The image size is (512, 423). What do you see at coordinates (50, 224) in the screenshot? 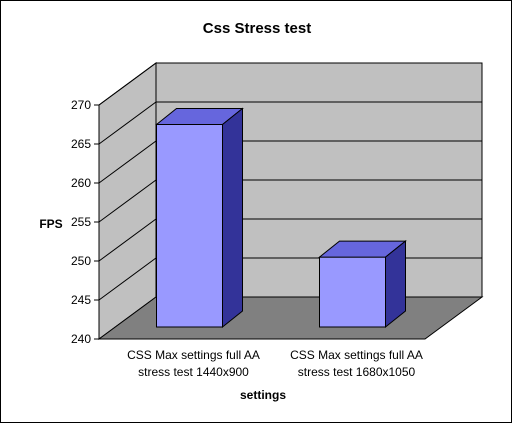
I see `y-axis-label: FPS` at bounding box center [50, 224].